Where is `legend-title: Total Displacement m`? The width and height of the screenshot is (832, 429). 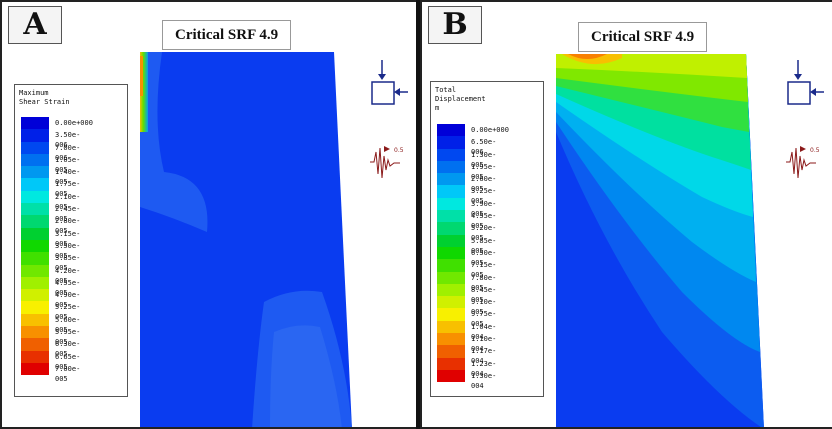 legend-title: Total Displacement m is located at coordinates (460, 99).